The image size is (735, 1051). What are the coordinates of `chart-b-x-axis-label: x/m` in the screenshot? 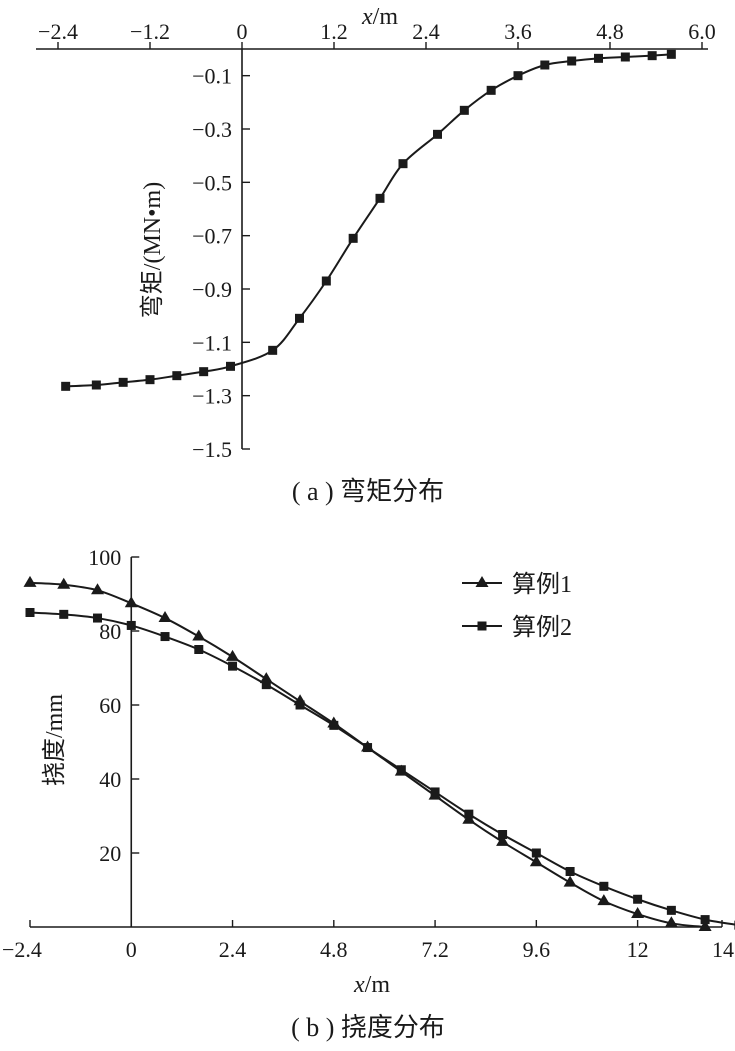 It's located at (371, 985).